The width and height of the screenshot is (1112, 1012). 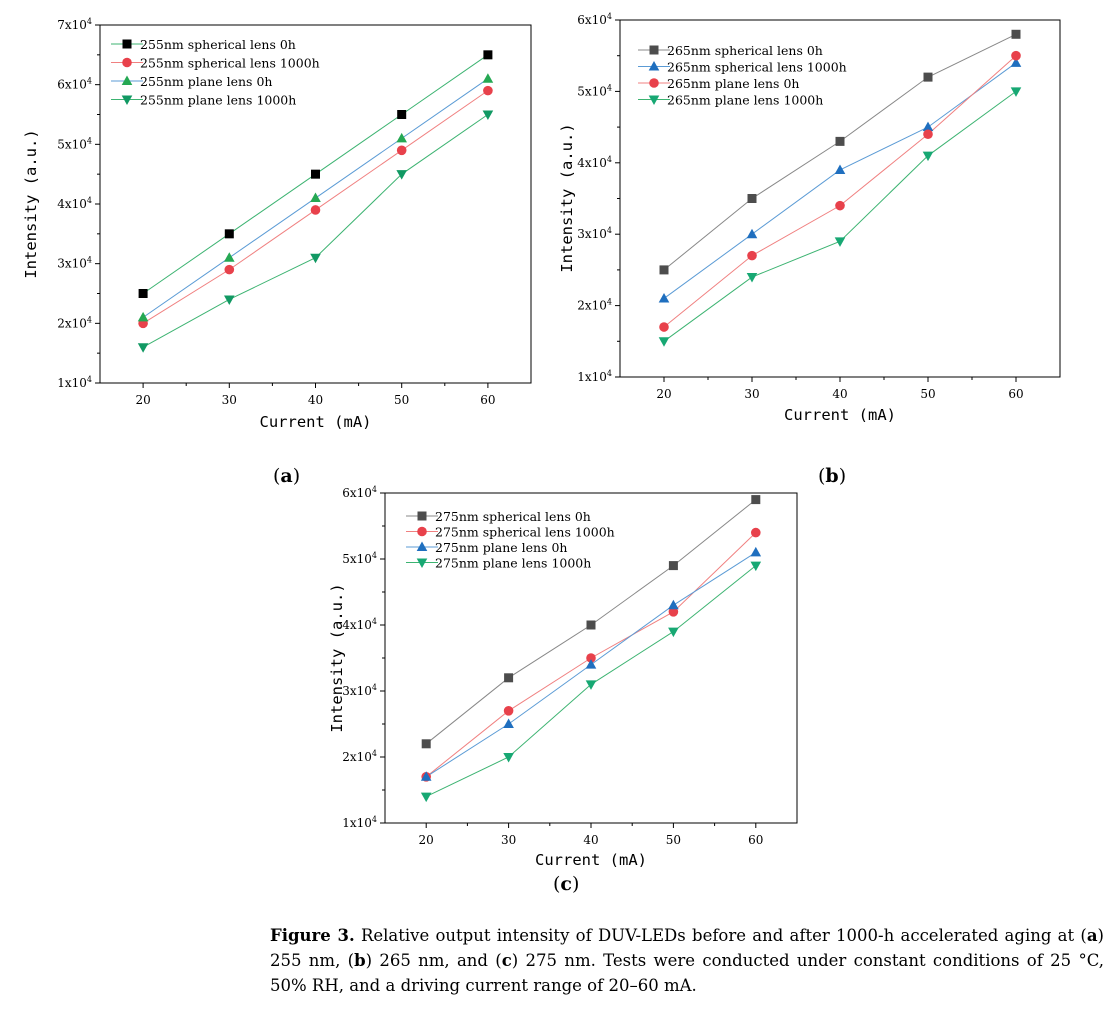 What do you see at coordinates (287, 476) in the screenshot?
I see `panel-label-a: (a)` at bounding box center [287, 476].